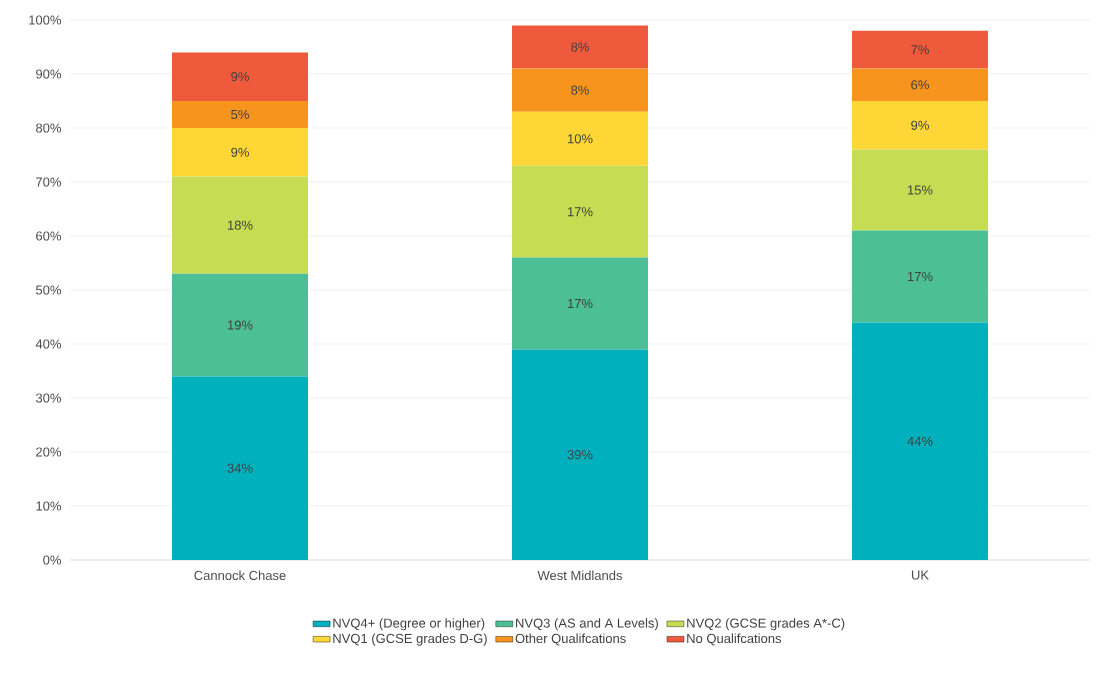  Describe the element at coordinates (580, 575) in the screenshot. I see `x-tick-label: West Midlands` at that location.